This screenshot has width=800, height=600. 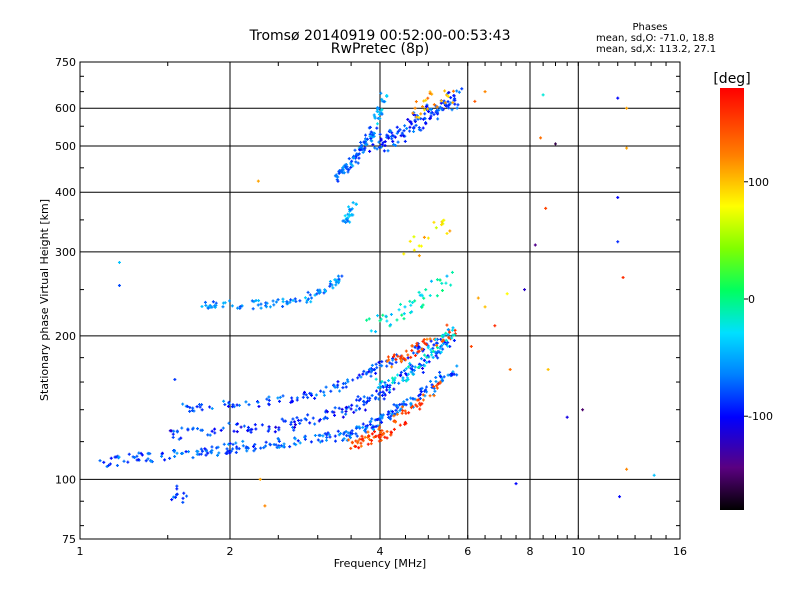 I want to click on chart-subtitle: RwPretec (8p), so click(x=380, y=49).